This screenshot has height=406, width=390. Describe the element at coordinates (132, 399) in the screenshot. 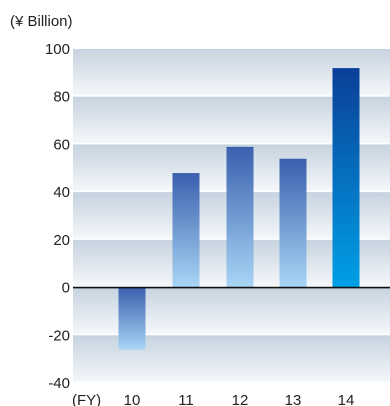

I see `x-tick-label: 10` at that location.